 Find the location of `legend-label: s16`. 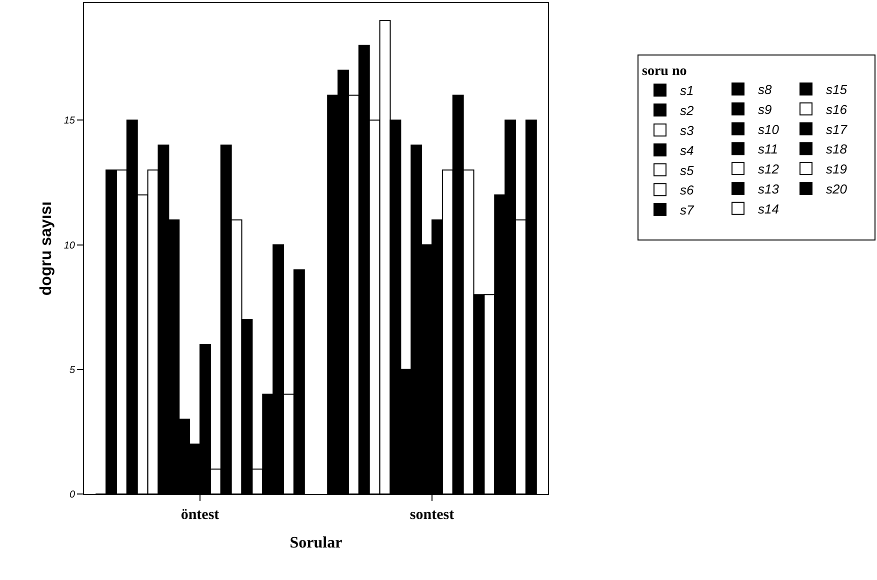

legend-label: s16 is located at coordinates (837, 109).